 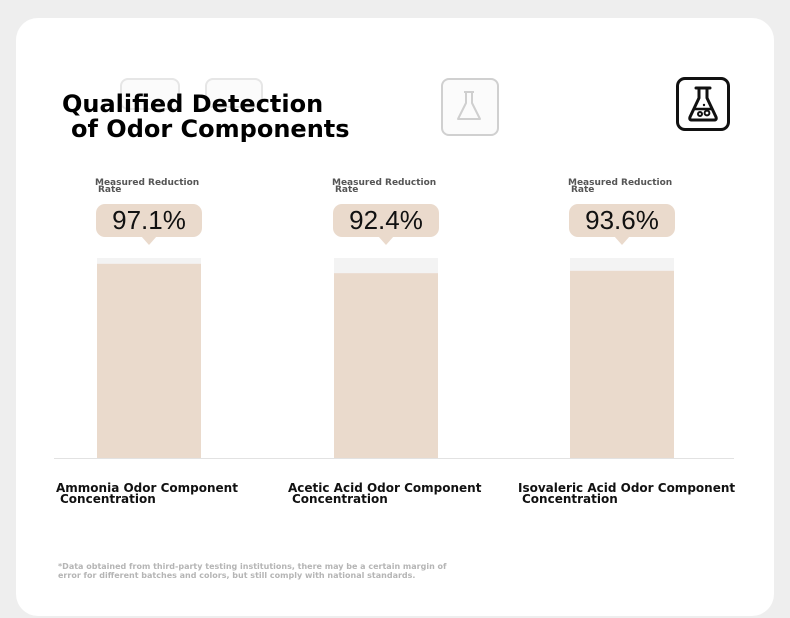 I want to click on page-title: Qualified Detection of Odor Components, so click(x=206, y=117).